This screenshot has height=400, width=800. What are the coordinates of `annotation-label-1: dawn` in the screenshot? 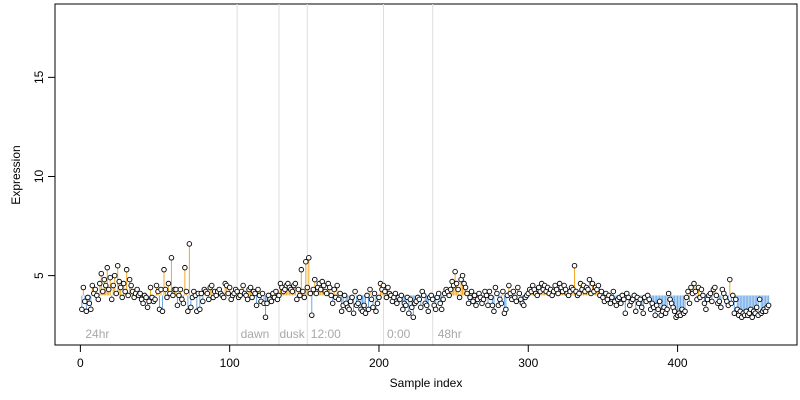 It's located at (255, 334).